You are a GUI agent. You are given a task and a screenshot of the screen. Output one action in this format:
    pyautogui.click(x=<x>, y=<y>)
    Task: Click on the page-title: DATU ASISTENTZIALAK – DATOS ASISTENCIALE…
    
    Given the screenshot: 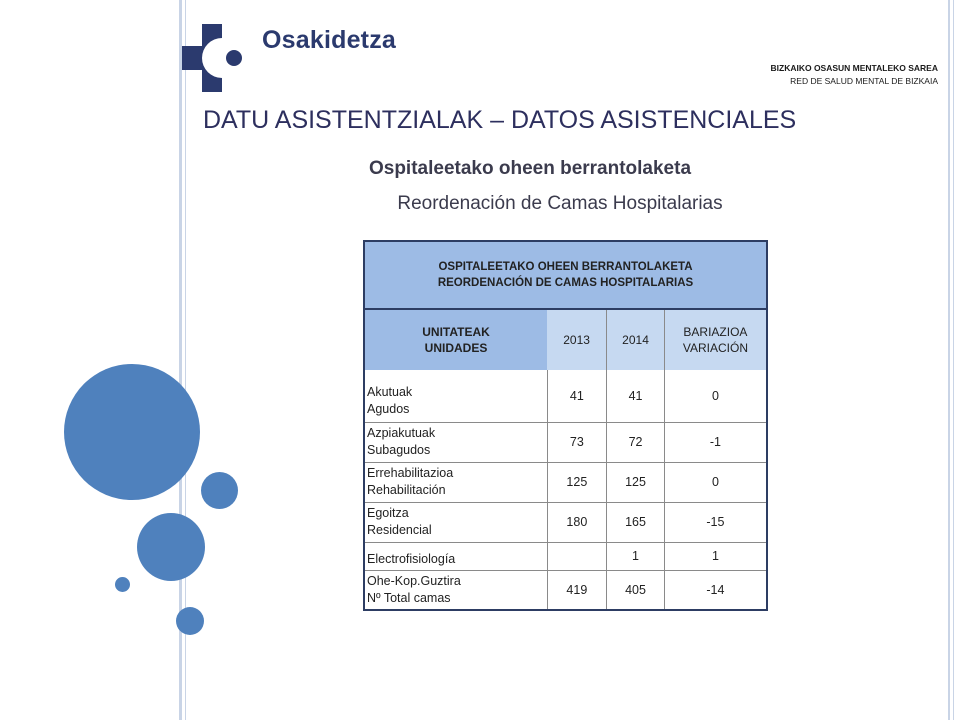 What is the action you would take?
    pyautogui.click(x=500, y=120)
    